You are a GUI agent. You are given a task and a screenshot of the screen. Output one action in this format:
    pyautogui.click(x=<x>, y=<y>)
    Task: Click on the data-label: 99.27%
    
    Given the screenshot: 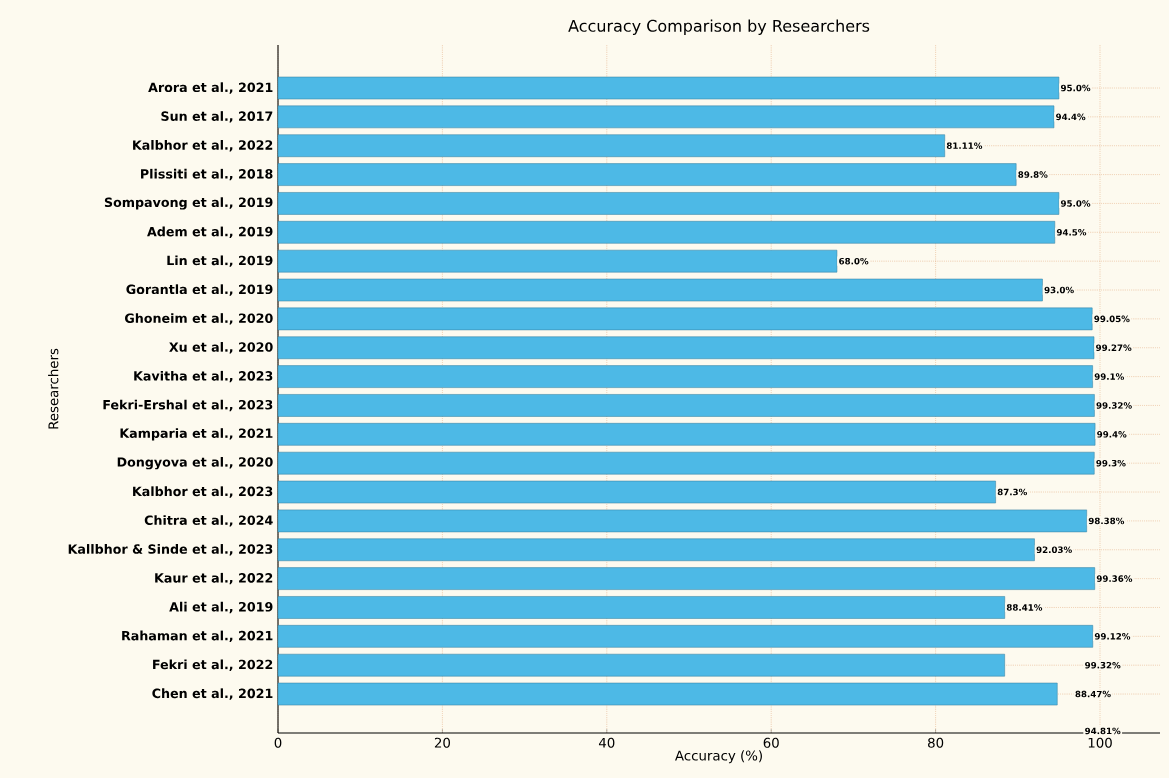 What is the action you would take?
    pyautogui.click(x=1114, y=348)
    